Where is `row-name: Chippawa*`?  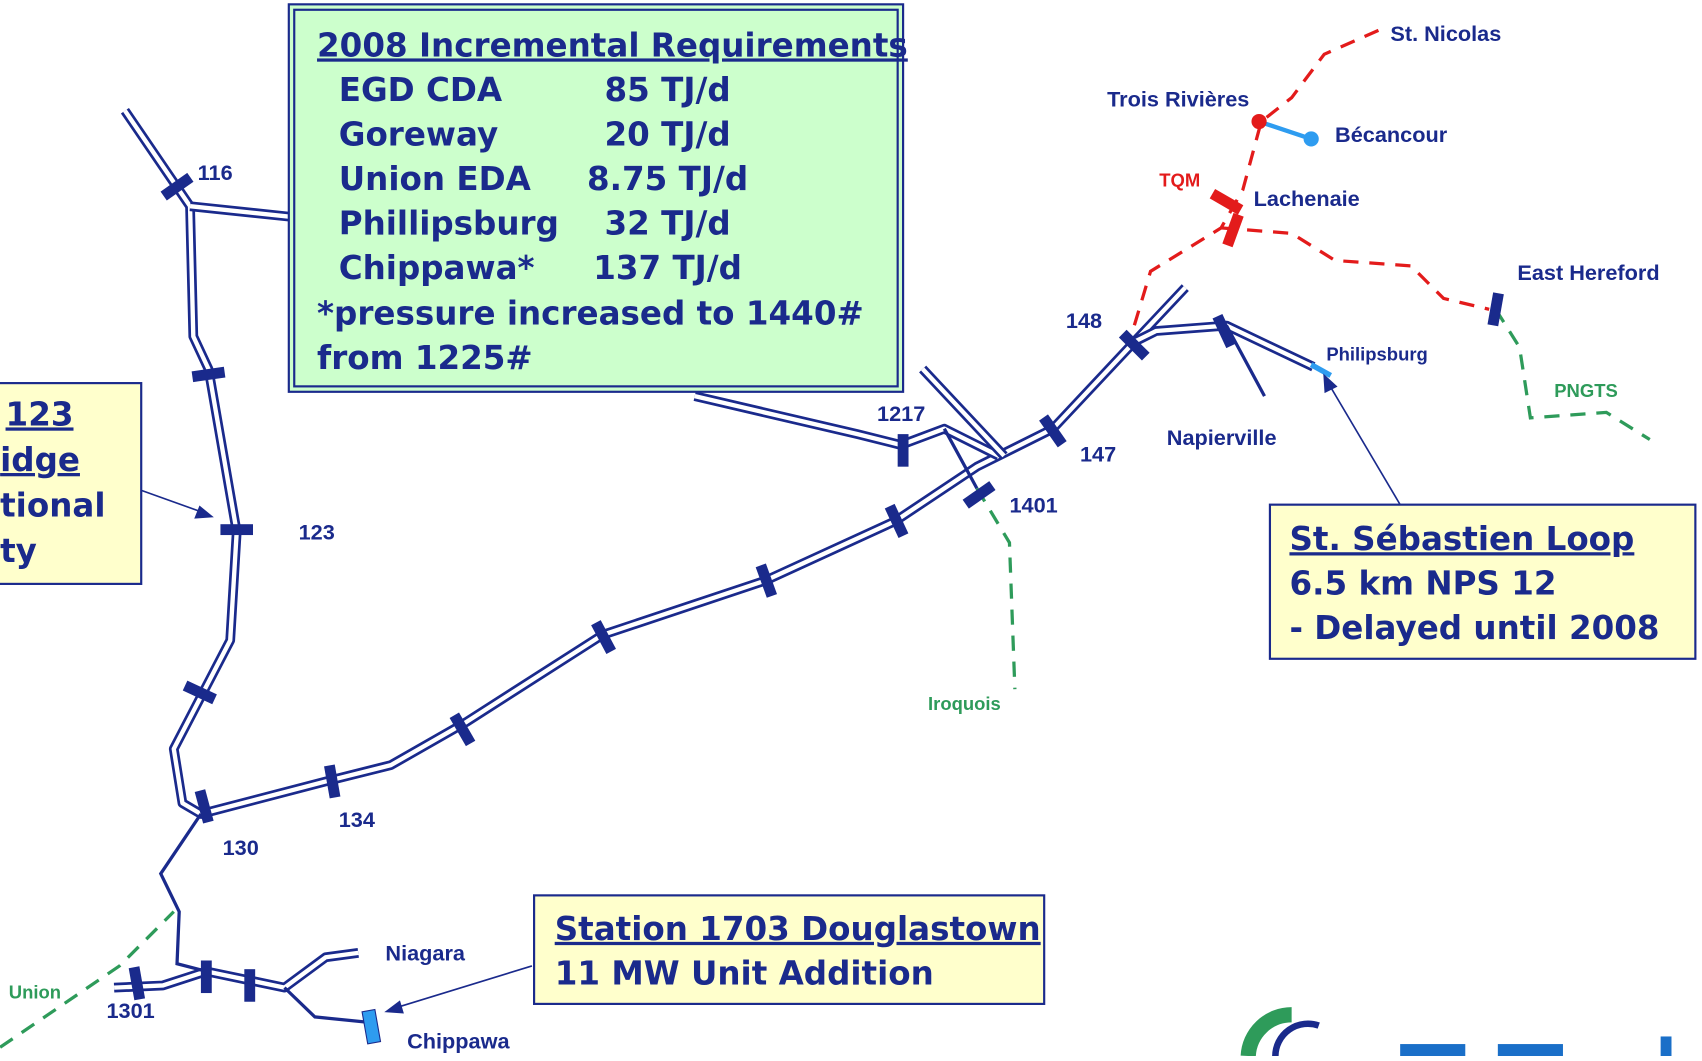 row-name: Chippawa* is located at coordinates (437, 268).